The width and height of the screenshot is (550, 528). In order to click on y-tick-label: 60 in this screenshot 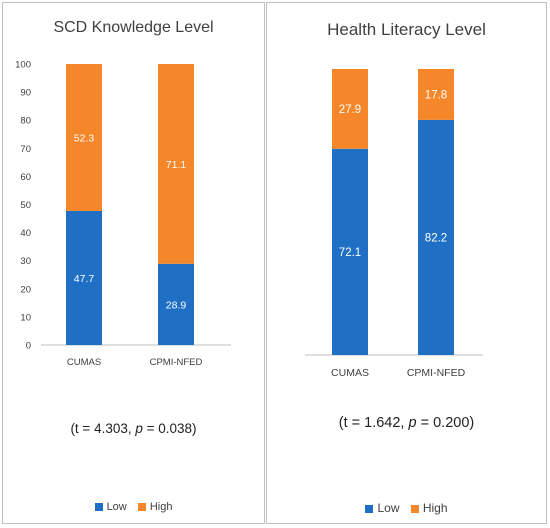, I will do `click(25, 177)`.